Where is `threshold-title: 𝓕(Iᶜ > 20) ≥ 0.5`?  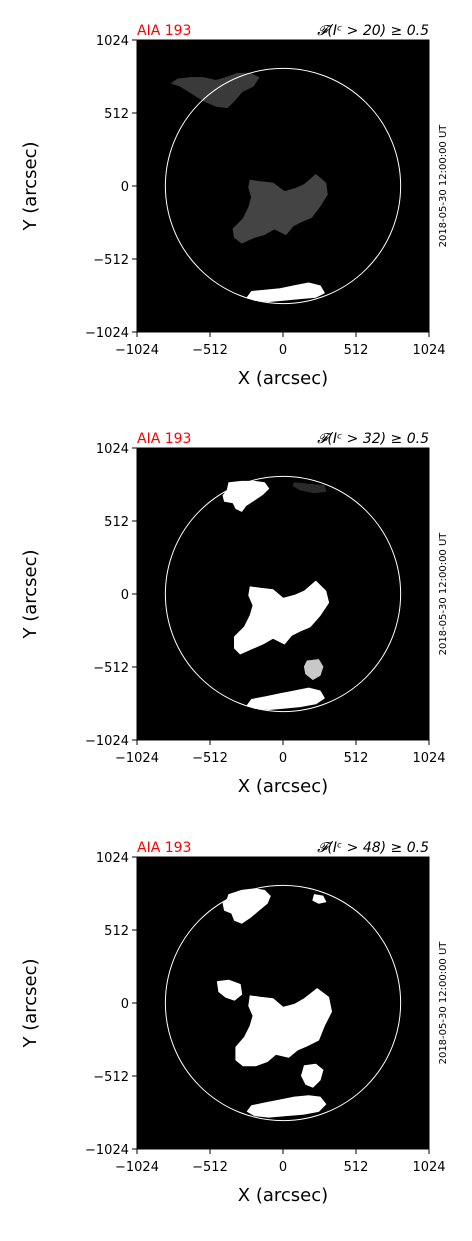 threshold-title: 𝓕(Iᶜ > 20) ≥ 0.5 is located at coordinates (373, 31).